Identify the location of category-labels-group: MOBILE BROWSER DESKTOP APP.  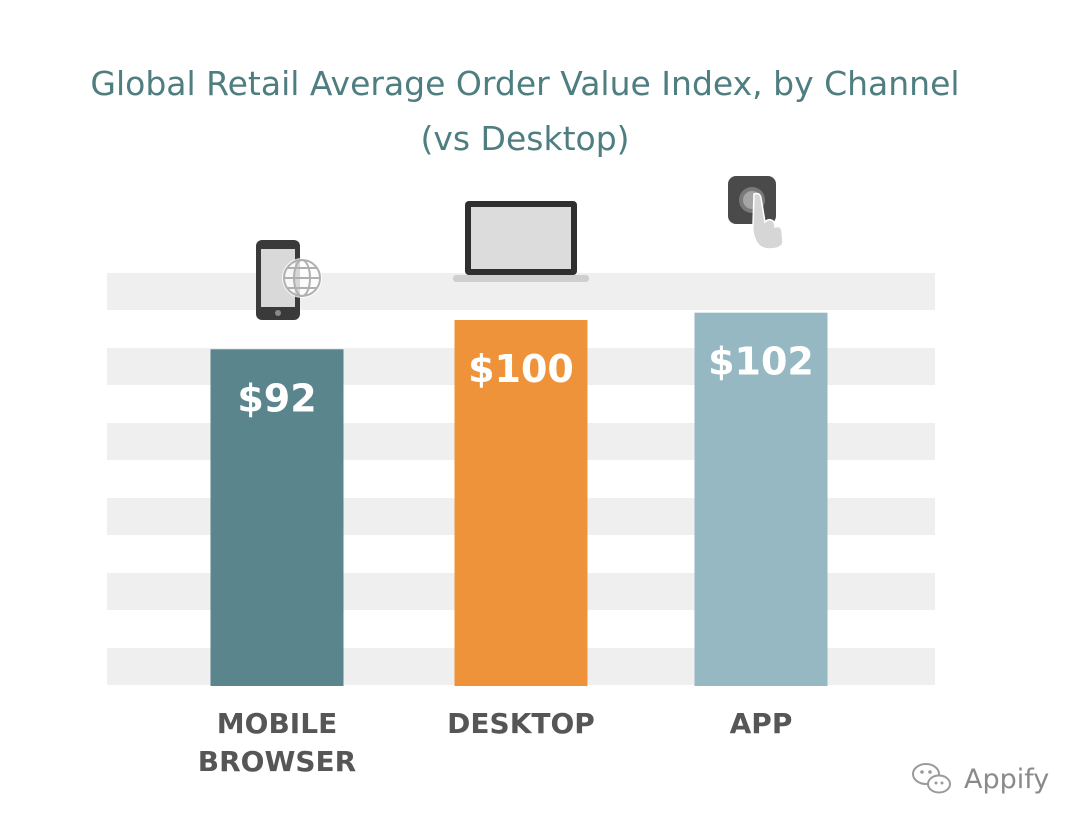
(495, 742).